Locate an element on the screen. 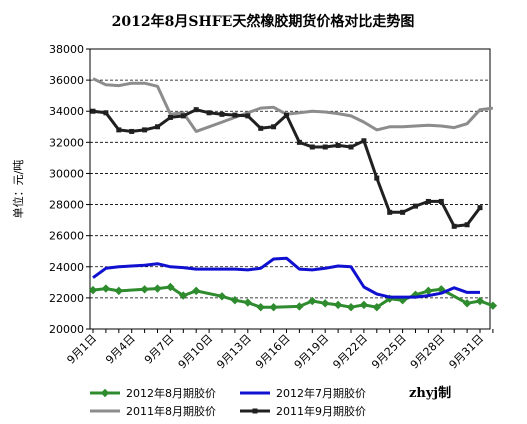 Image resolution: width=527 pixels, height=424 pixels. legend-item: 2011年9月期胶价 is located at coordinates (303, 411).